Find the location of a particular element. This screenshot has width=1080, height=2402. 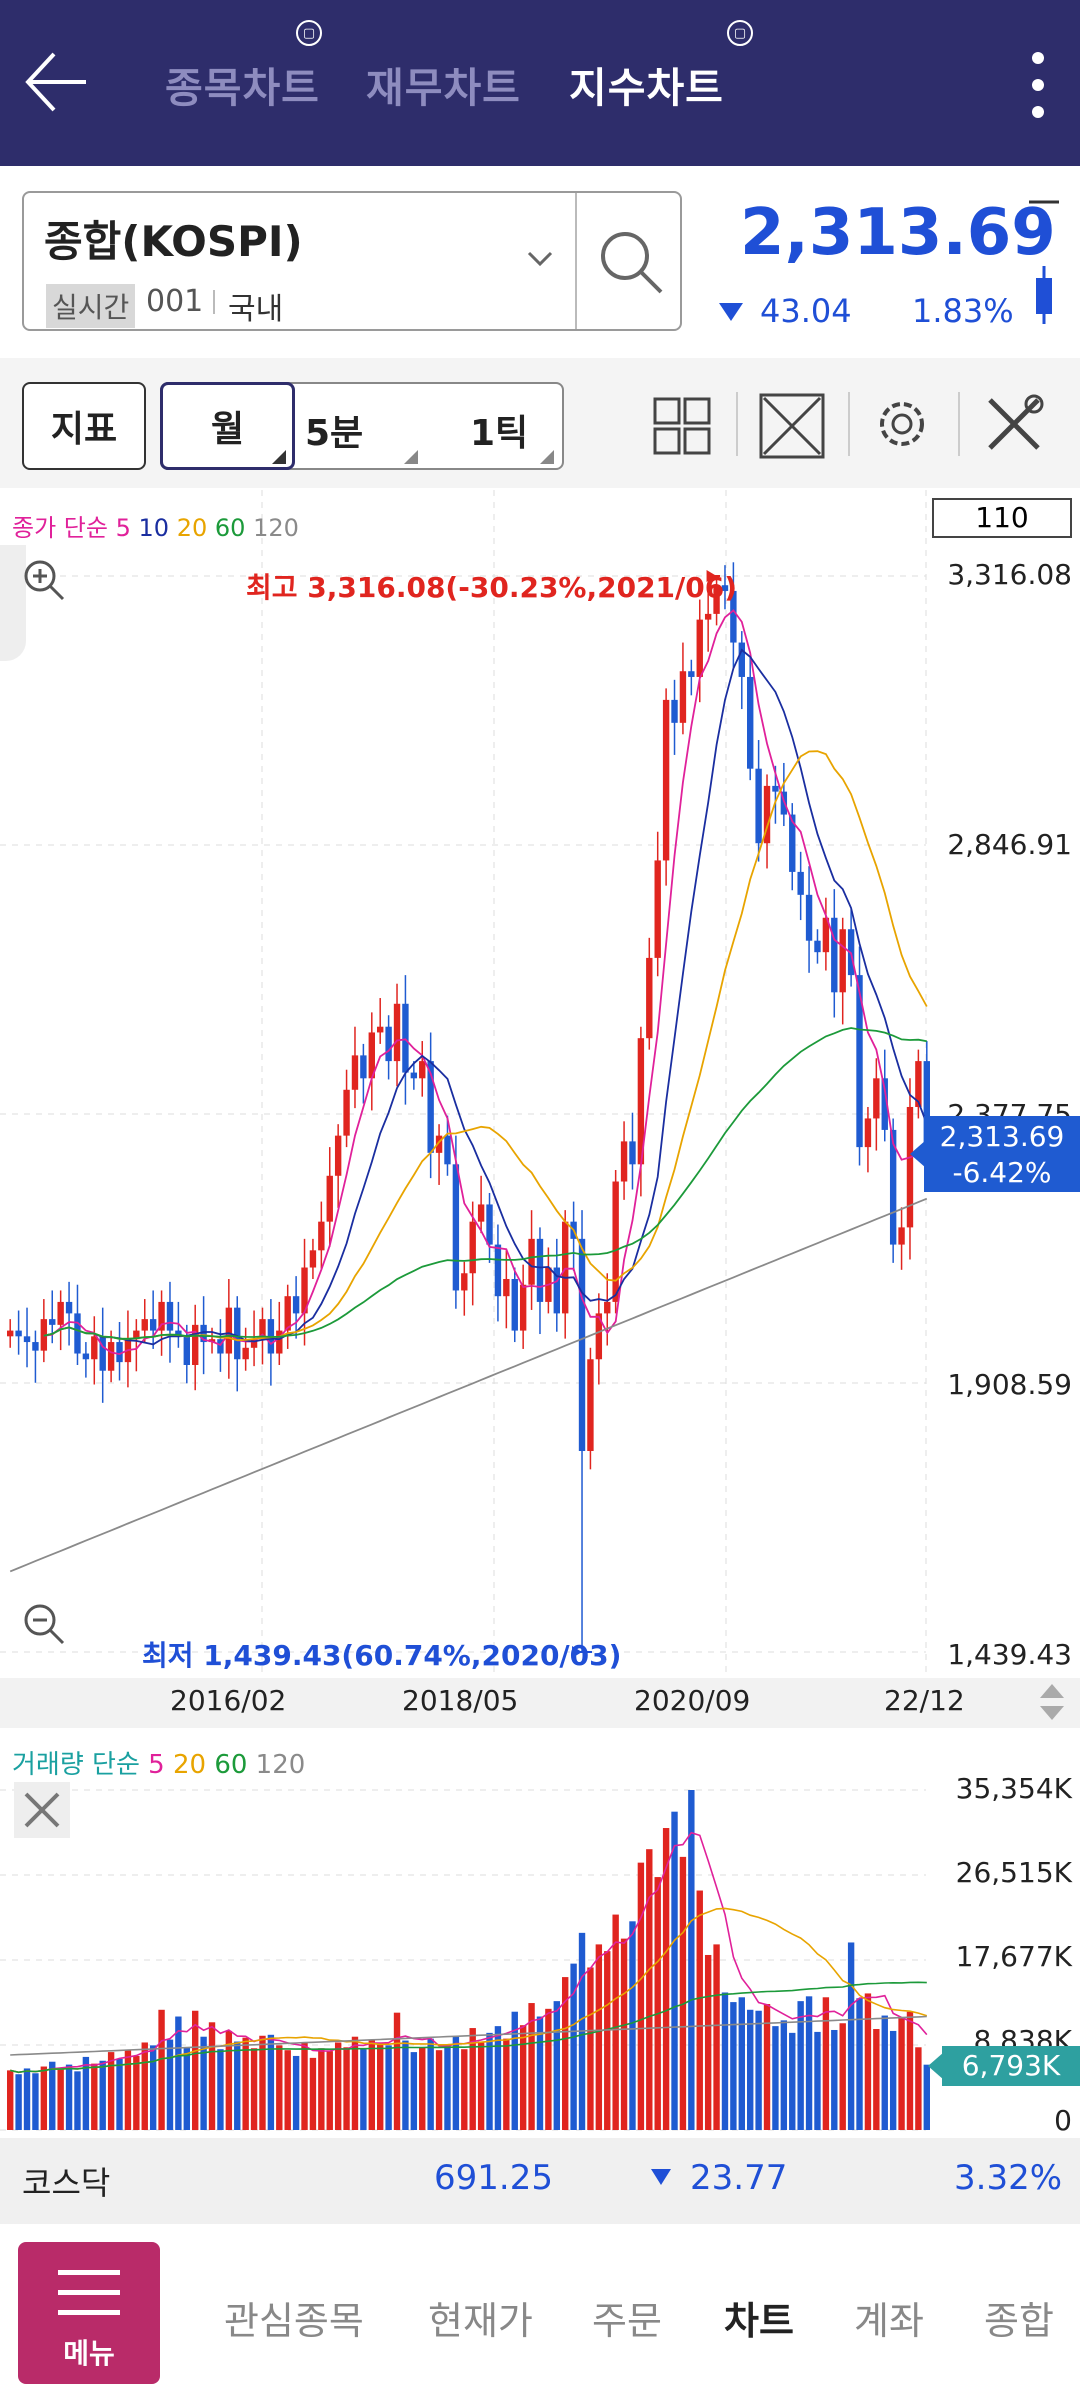

volume-tag: 6,793K is located at coordinates (1011, 2066).